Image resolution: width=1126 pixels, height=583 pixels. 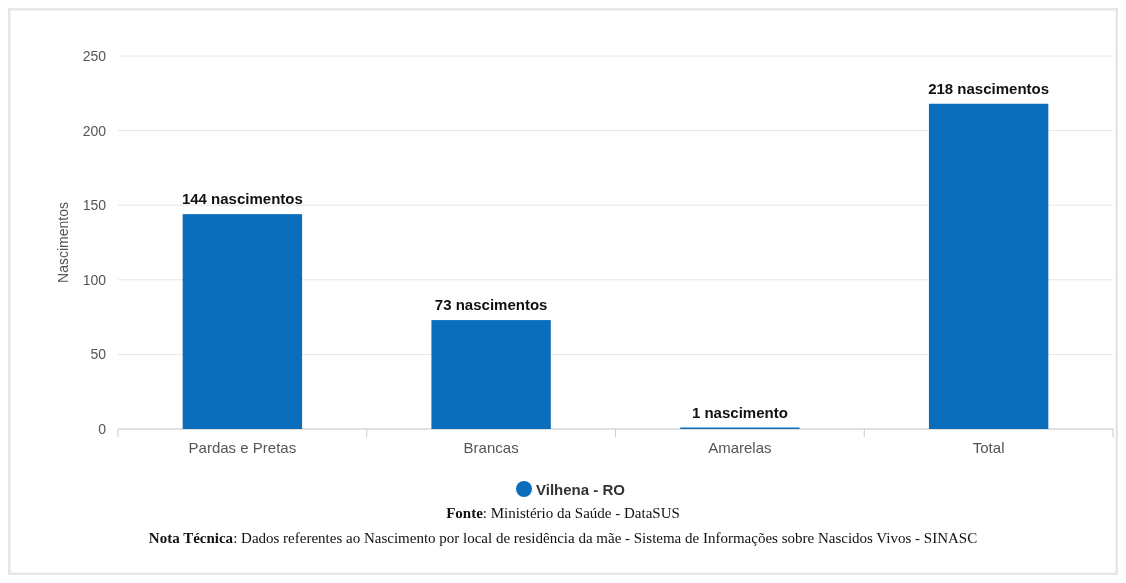 I want to click on x-tick-label: Brancas, so click(x=491, y=447).